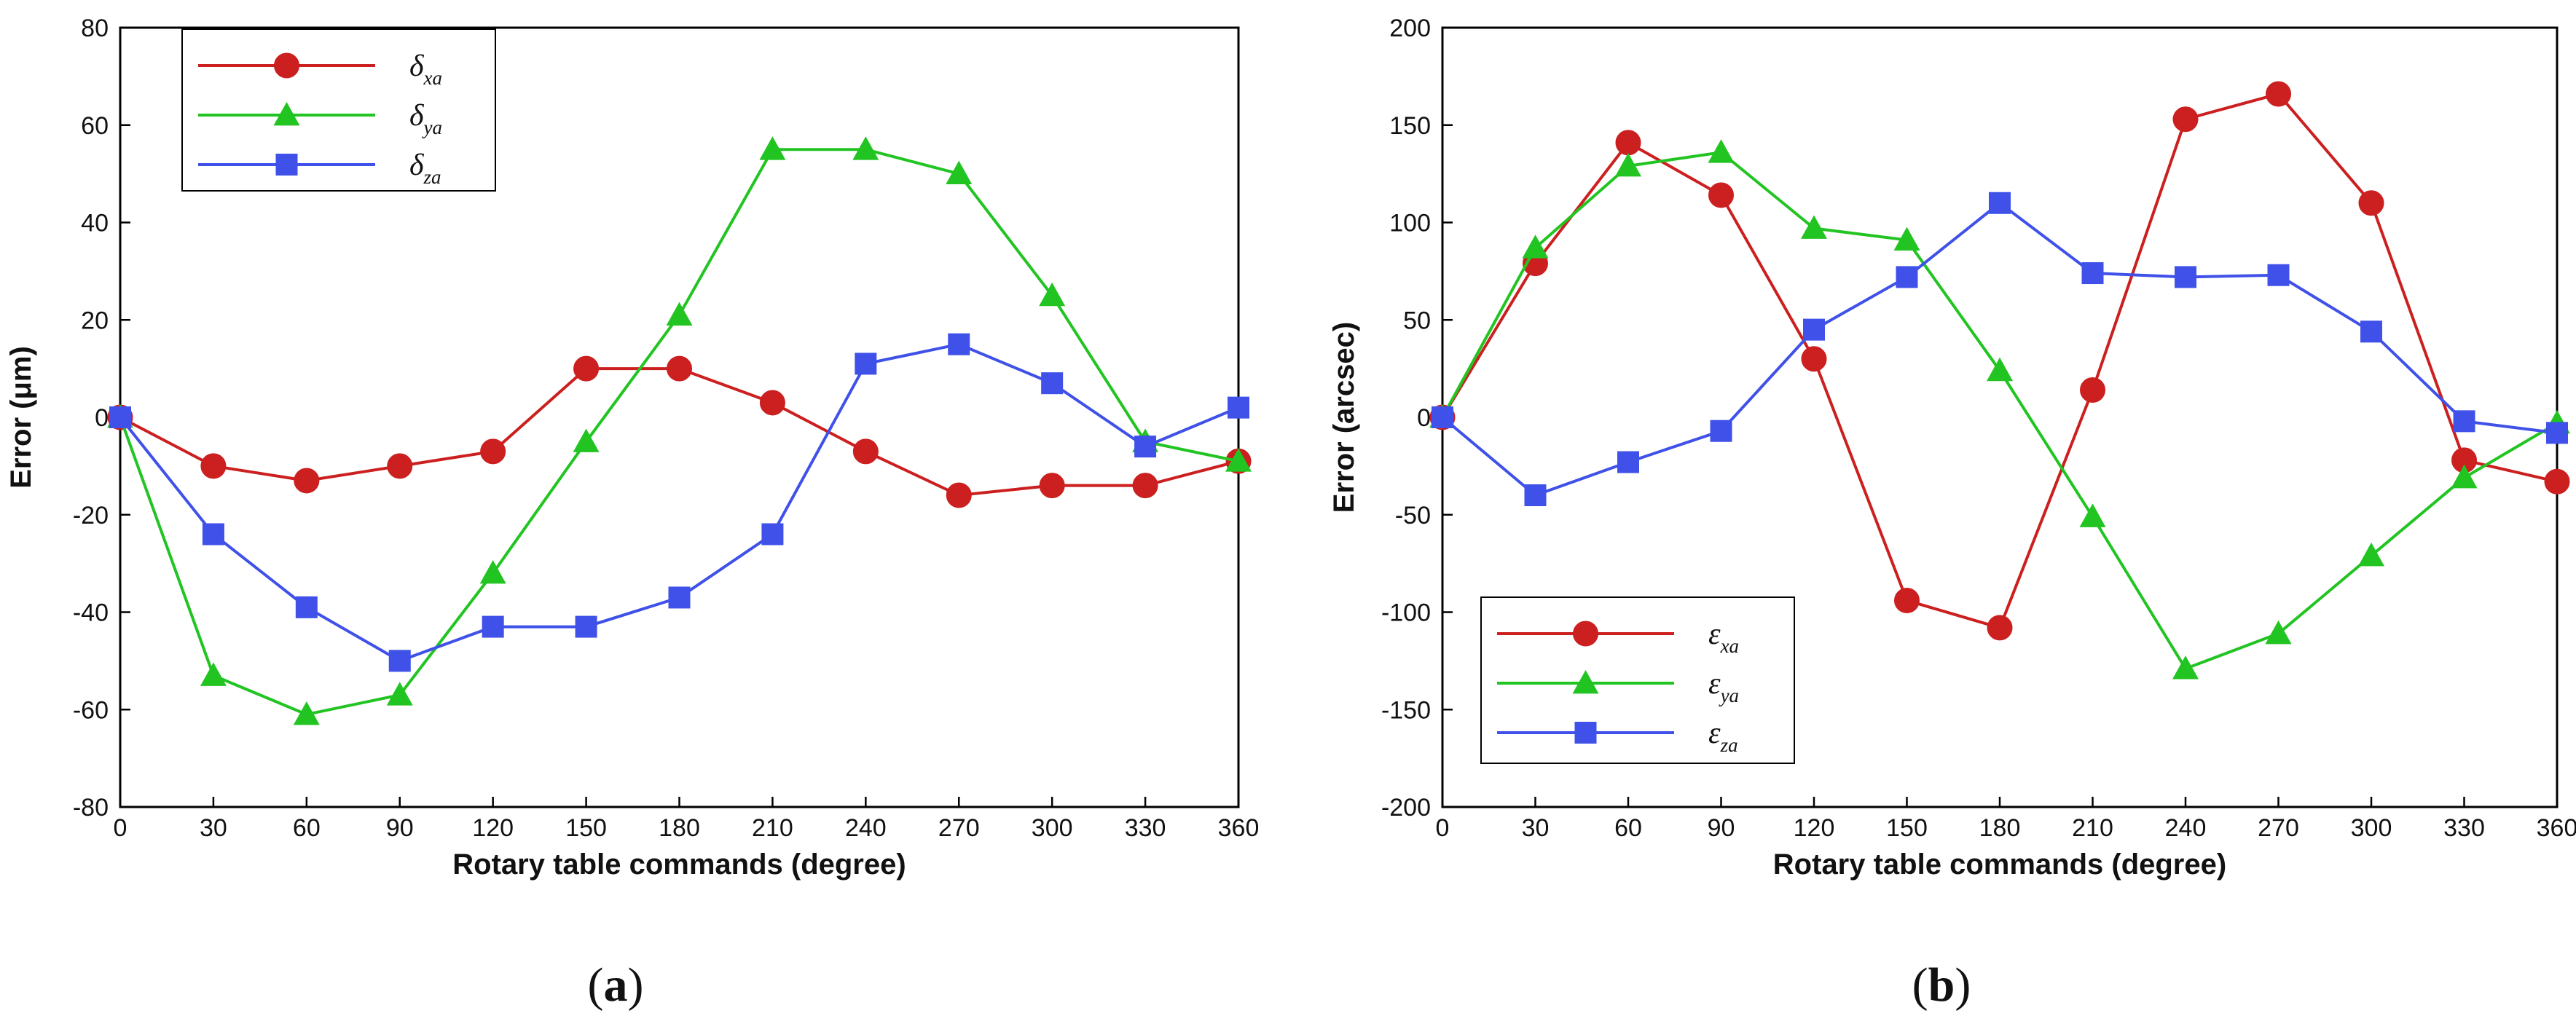 The height and width of the screenshot is (1016, 2576). What do you see at coordinates (1585, 634) in the screenshot?
I see `legend-marker-xa` at bounding box center [1585, 634].